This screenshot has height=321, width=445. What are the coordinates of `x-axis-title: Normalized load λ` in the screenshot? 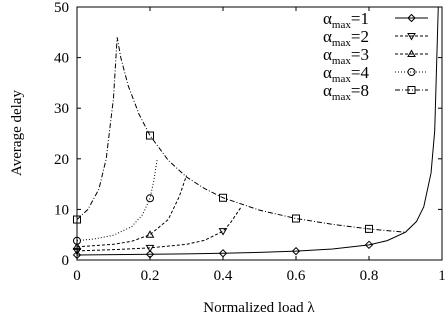 It's located at (259, 308).